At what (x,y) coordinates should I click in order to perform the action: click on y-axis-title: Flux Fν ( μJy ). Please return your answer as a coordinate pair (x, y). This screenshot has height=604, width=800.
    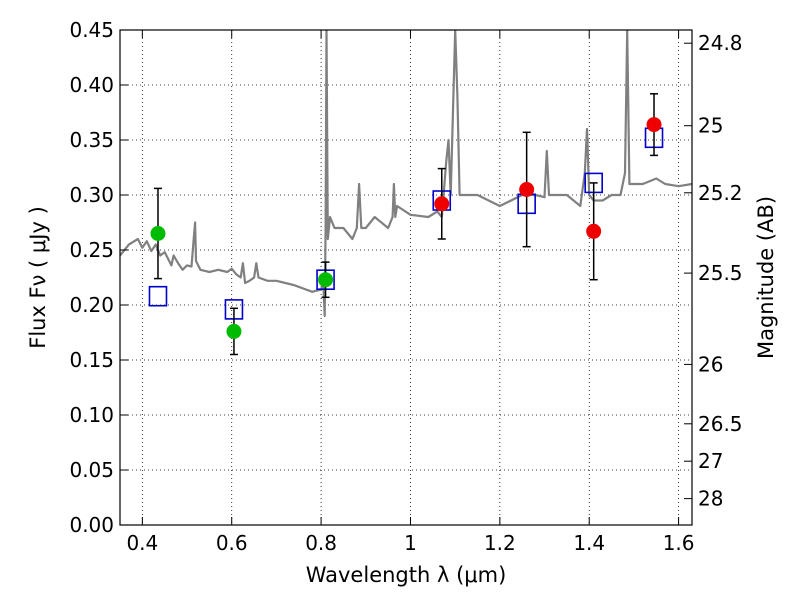
    Looking at the image, I should click on (38, 277).